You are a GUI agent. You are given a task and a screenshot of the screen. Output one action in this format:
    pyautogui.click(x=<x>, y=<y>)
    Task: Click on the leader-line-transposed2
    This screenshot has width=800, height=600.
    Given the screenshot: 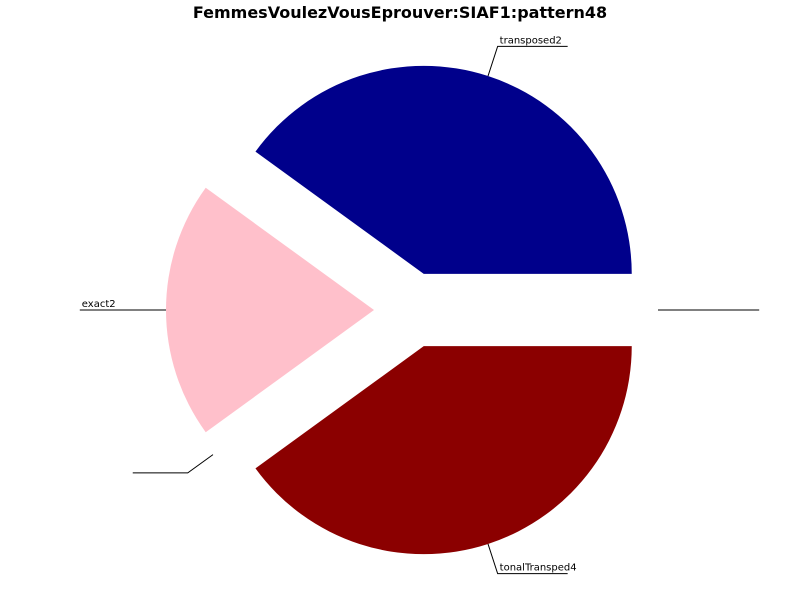 What is the action you would take?
    pyautogui.click(x=527, y=61)
    